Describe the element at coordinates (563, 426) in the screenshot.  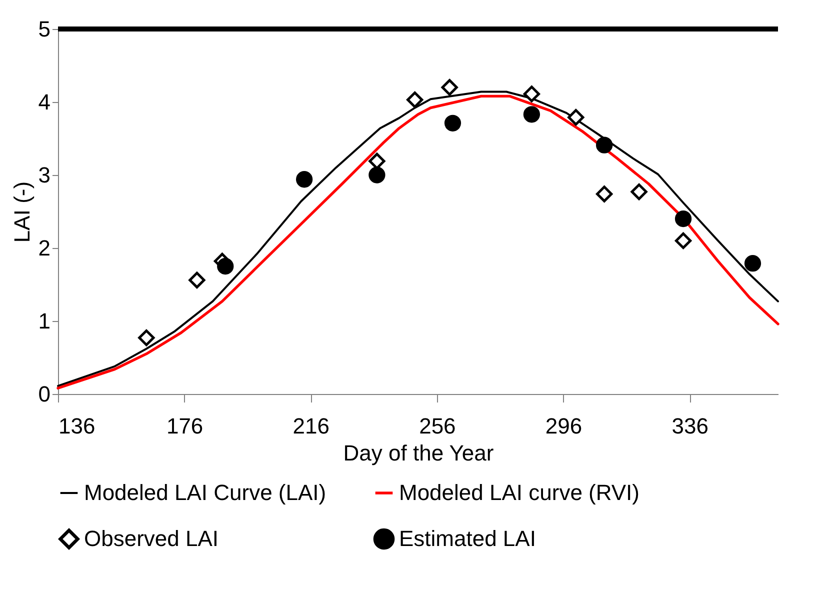
I see `x-tick-label: 296` at that location.